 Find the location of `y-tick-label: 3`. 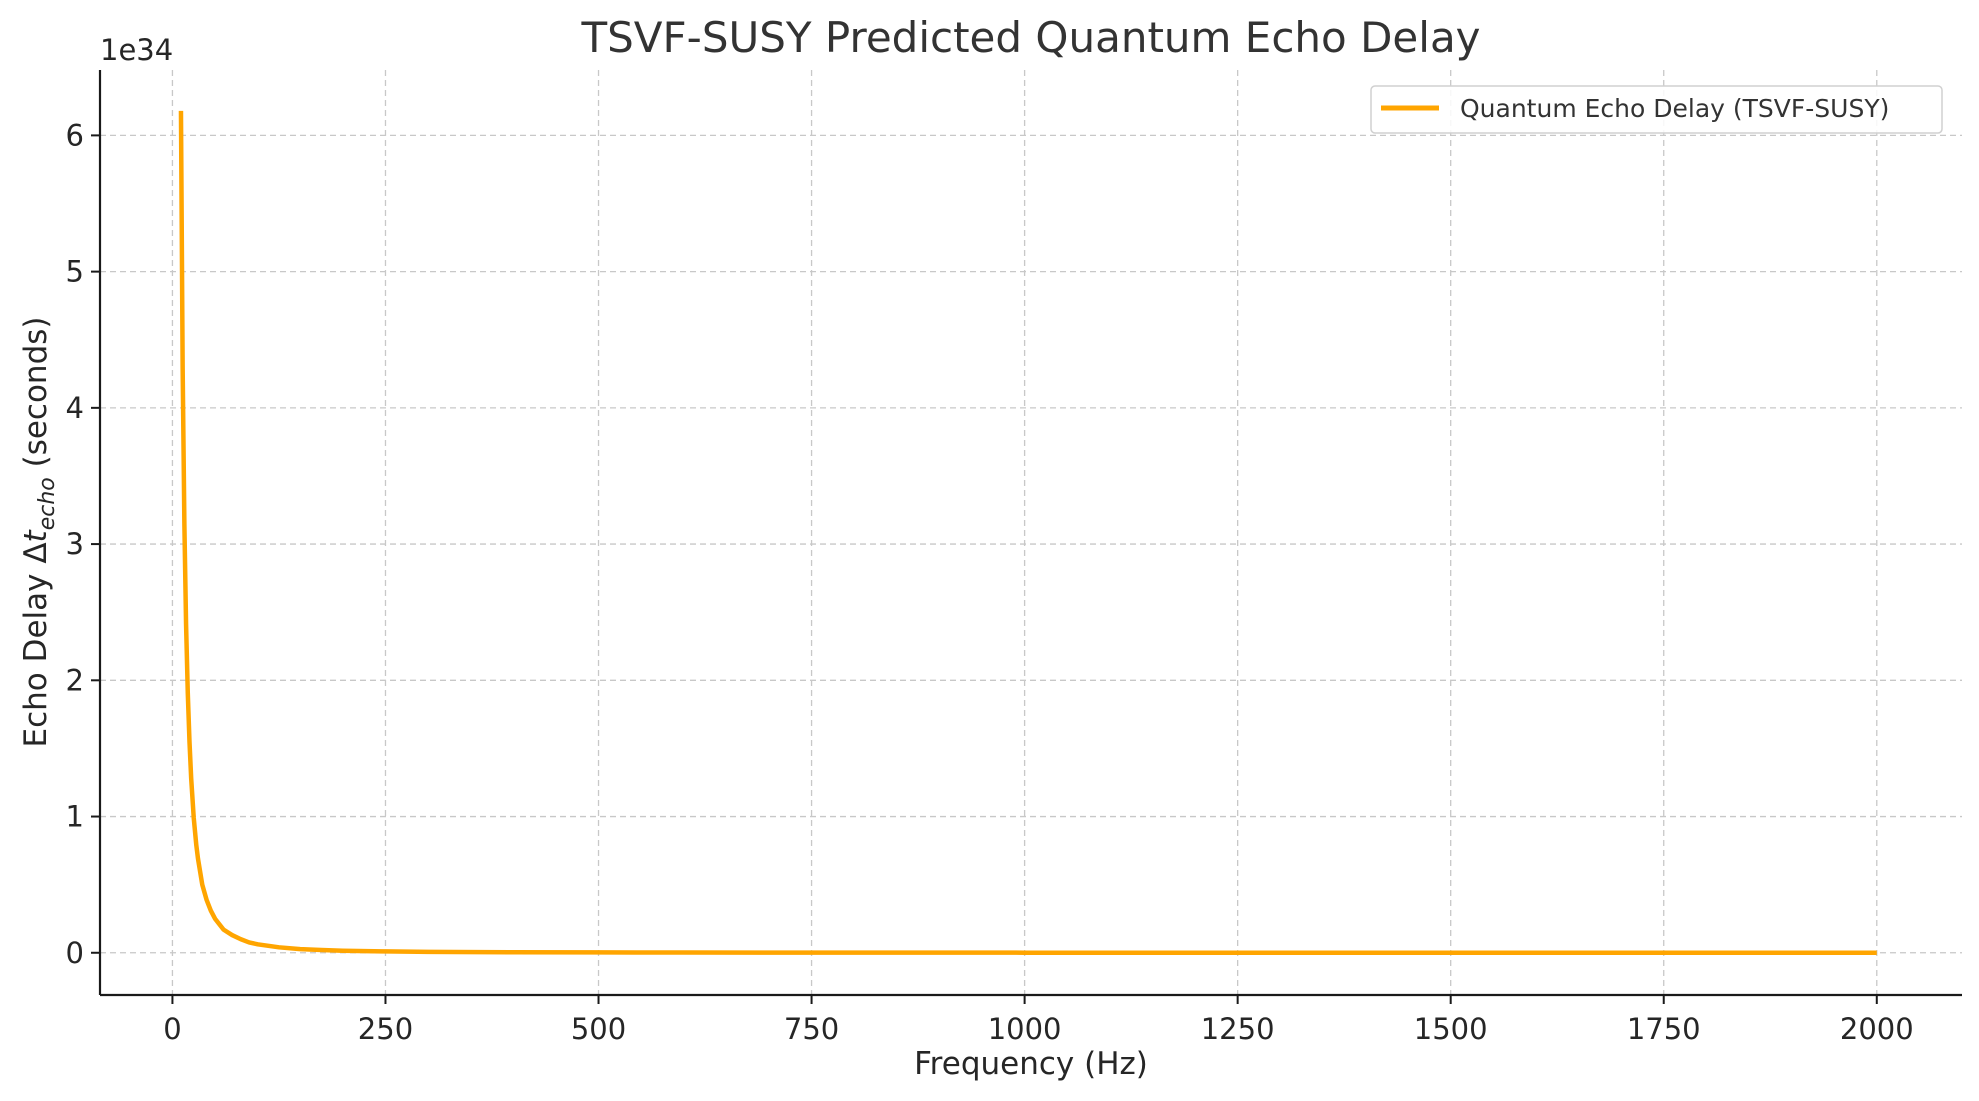

y-tick-label: 3 is located at coordinates (75, 544).